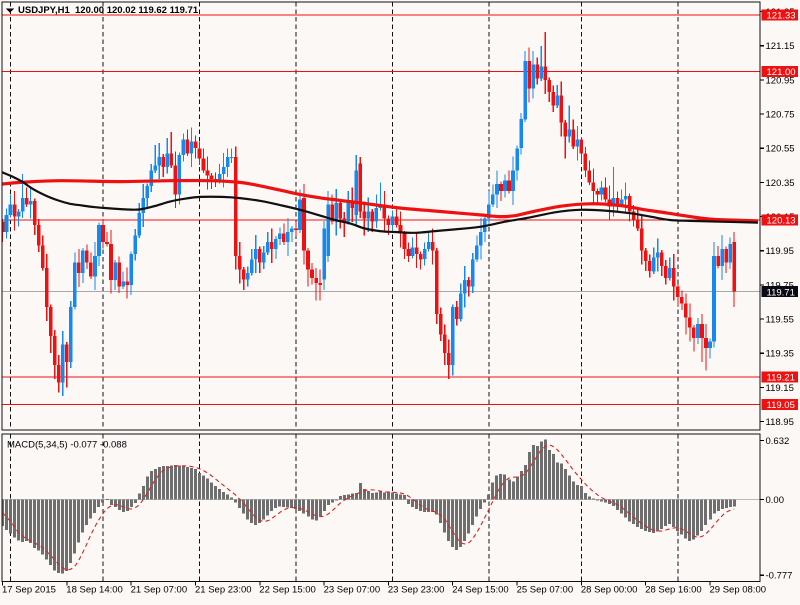  I want to click on svg-text: 118.95, so click(780, 422).